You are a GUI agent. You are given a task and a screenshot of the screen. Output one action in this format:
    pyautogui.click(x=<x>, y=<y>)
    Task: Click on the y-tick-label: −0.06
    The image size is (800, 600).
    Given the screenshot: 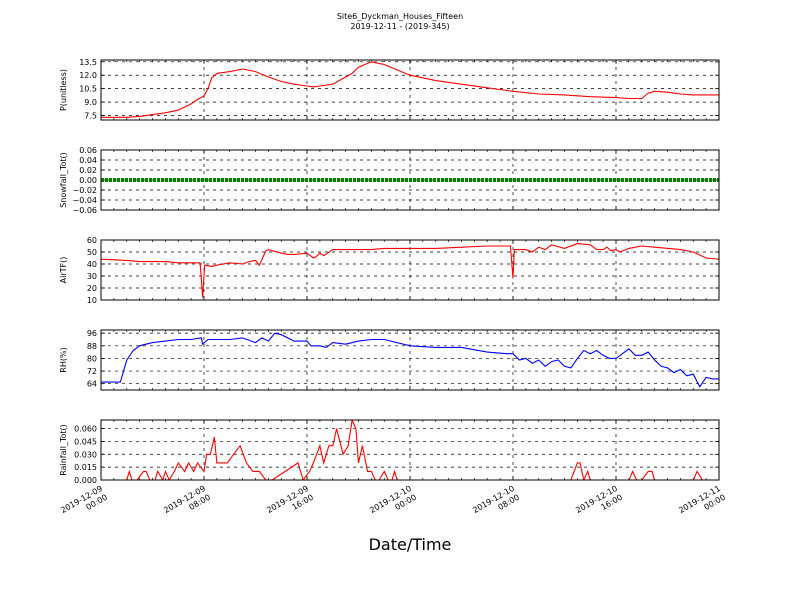 What is the action you would take?
    pyautogui.click(x=84, y=210)
    